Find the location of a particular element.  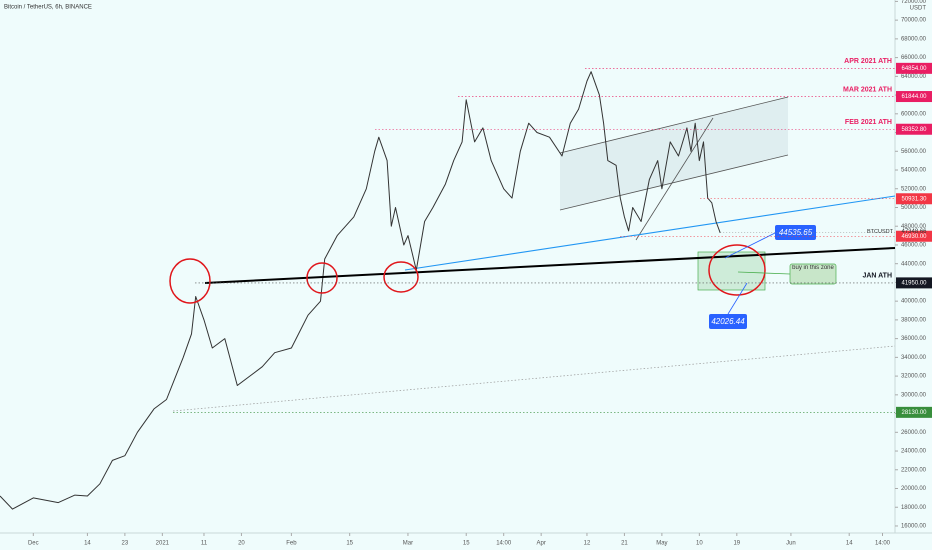

note-wrap: buy in this zone is located at coordinates (813, 268).